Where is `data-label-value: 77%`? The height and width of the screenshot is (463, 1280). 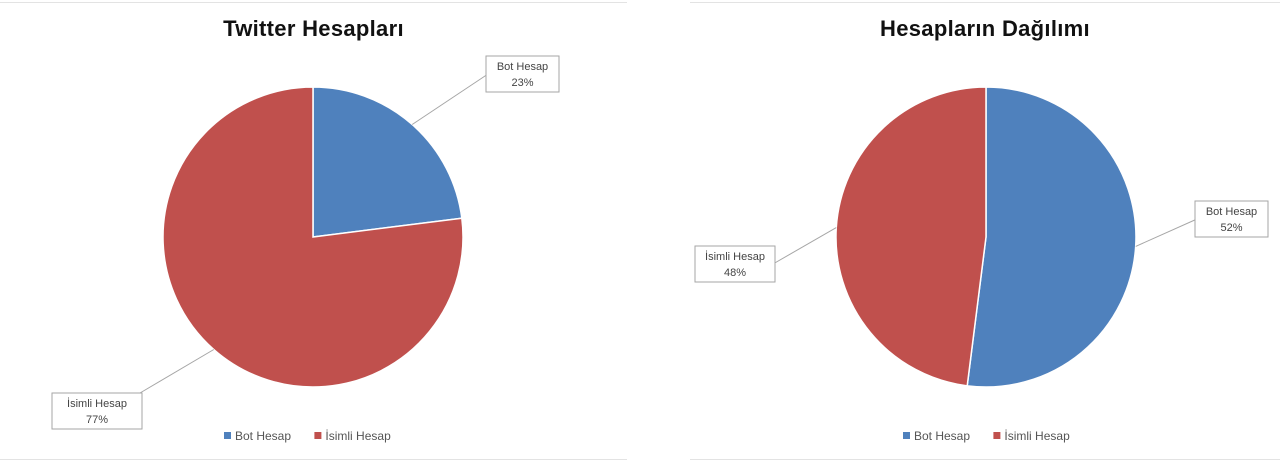 data-label-value: 77% is located at coordinates (97, 420).